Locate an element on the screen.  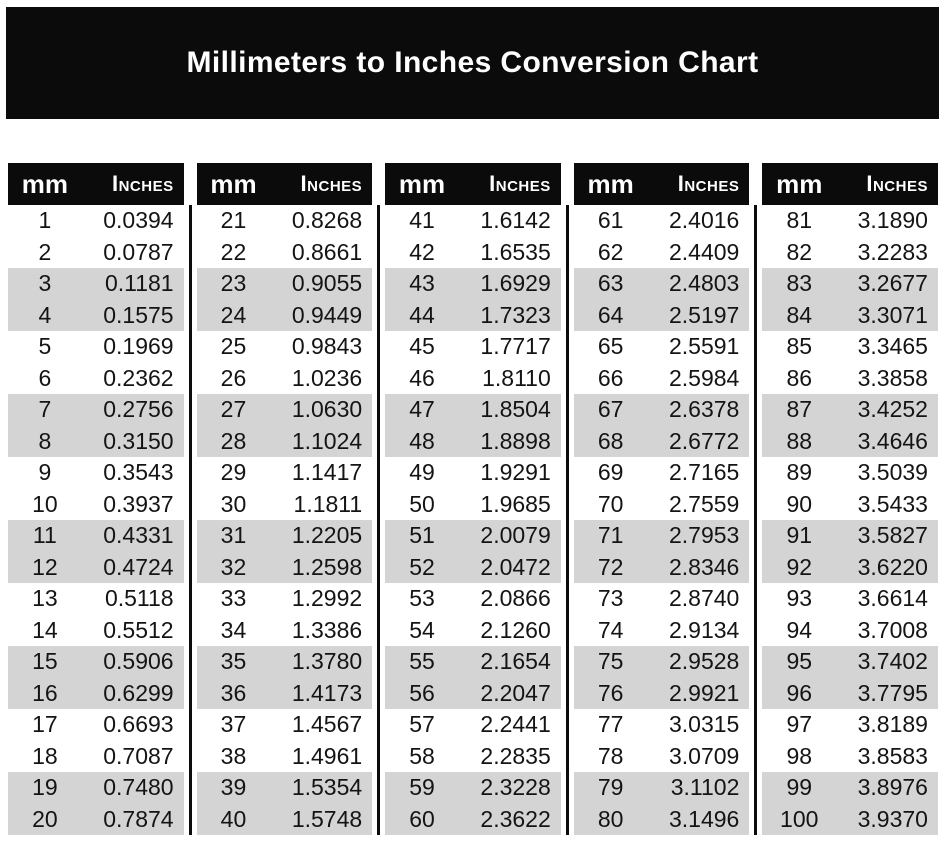
mm-value: 44 is located at coordinates (422, 314).